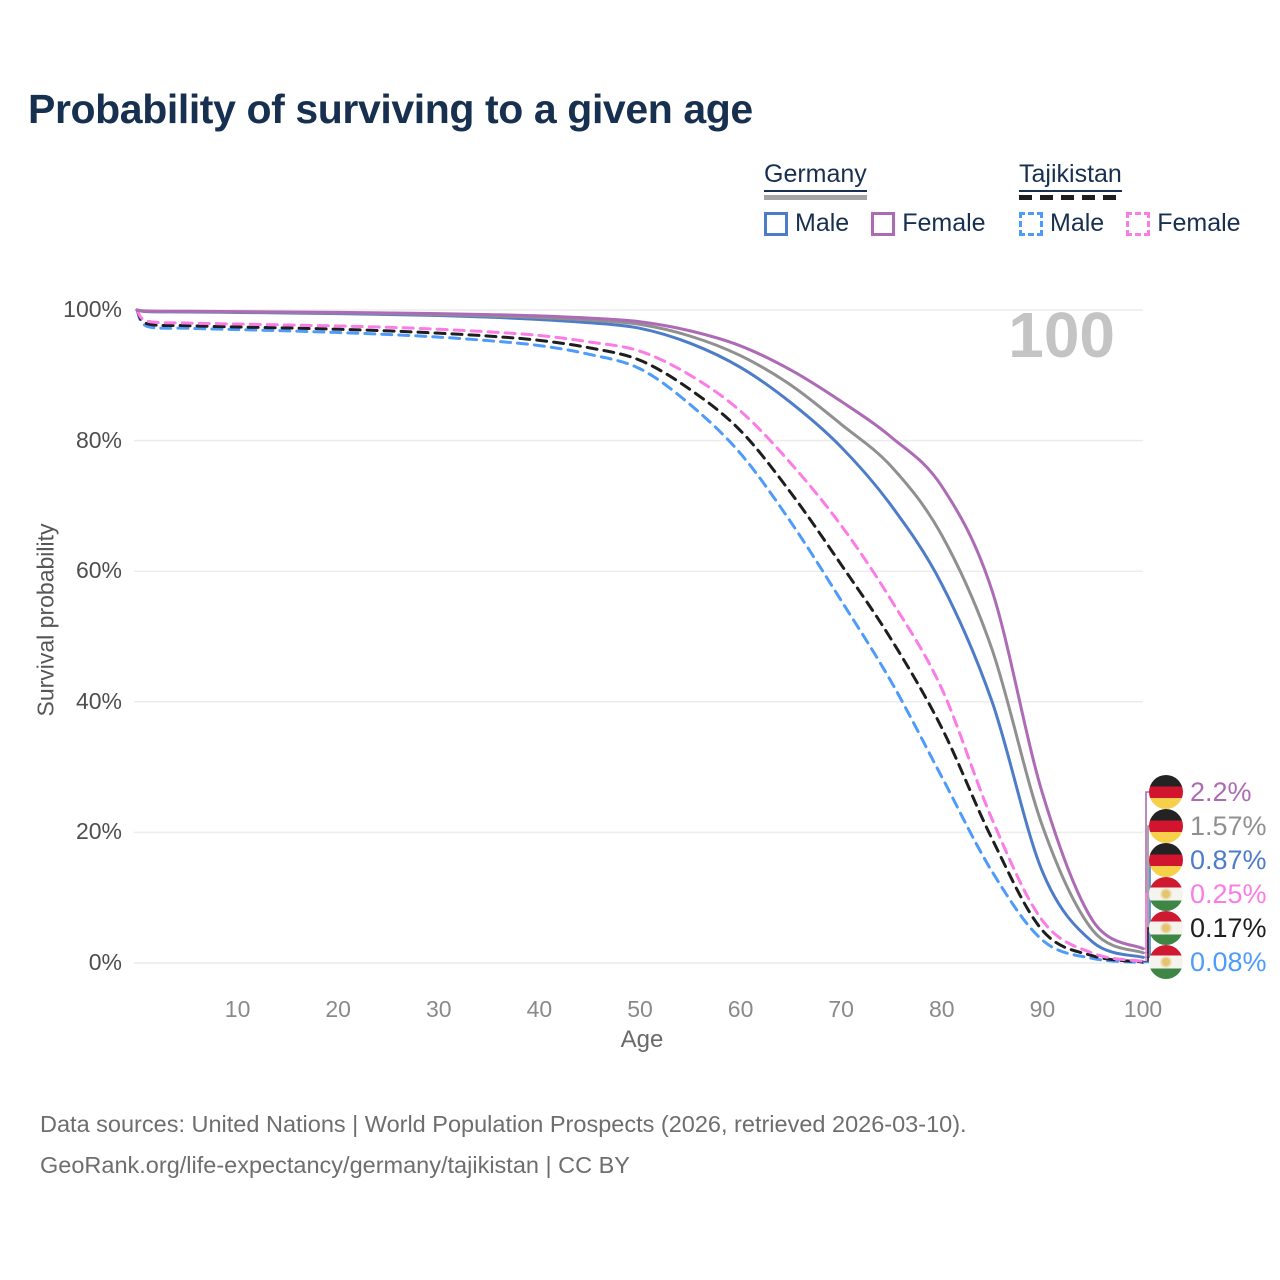 The height and width of the screenshot is (1280, 1280). Describe the element at coordinates (1228, 927) in the screenshot. I see `end-label-value: 0.17%` at that location.